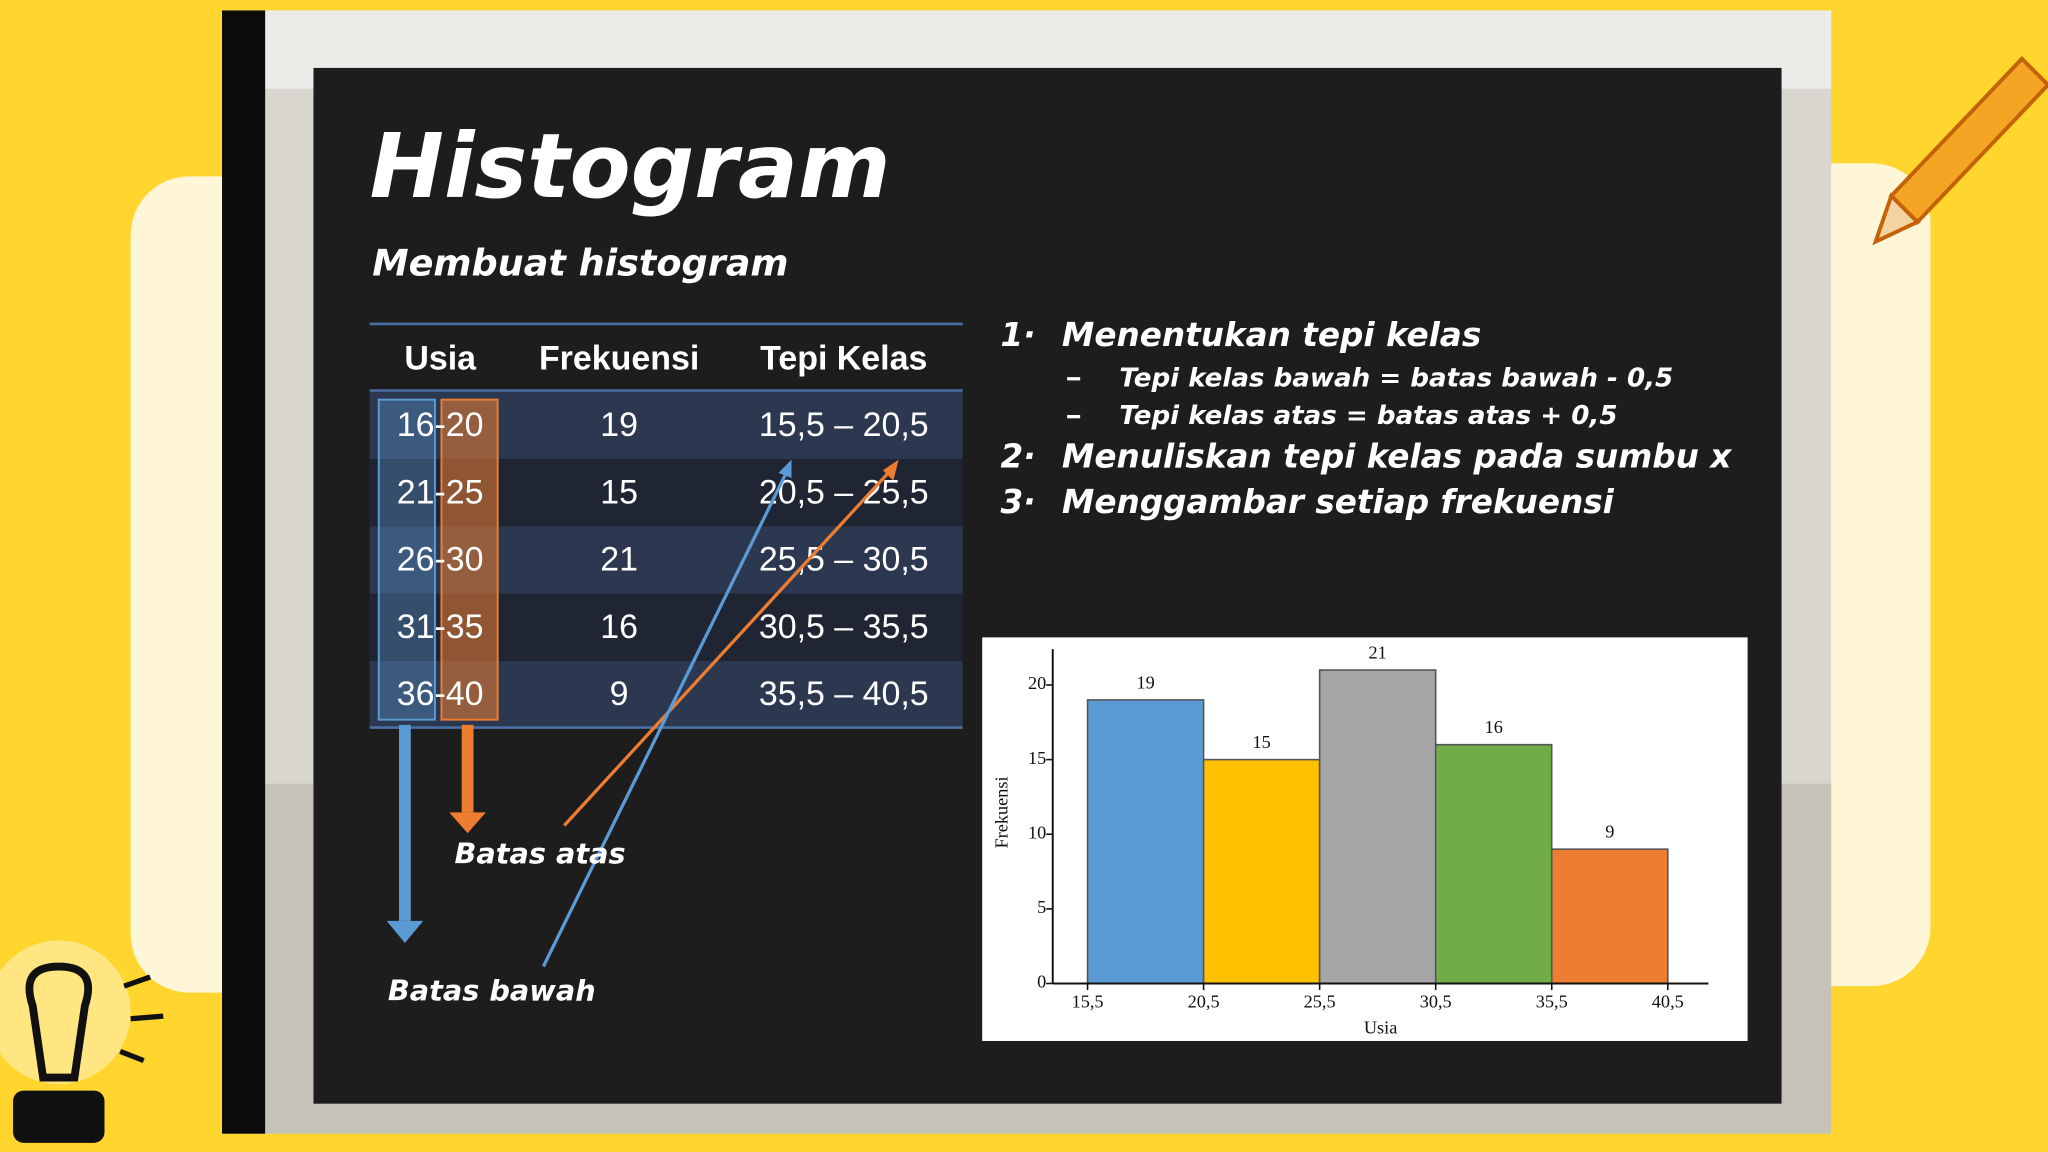  I want to click on step-text: Menggambar setiap frekuensi, so click(1338, 502).